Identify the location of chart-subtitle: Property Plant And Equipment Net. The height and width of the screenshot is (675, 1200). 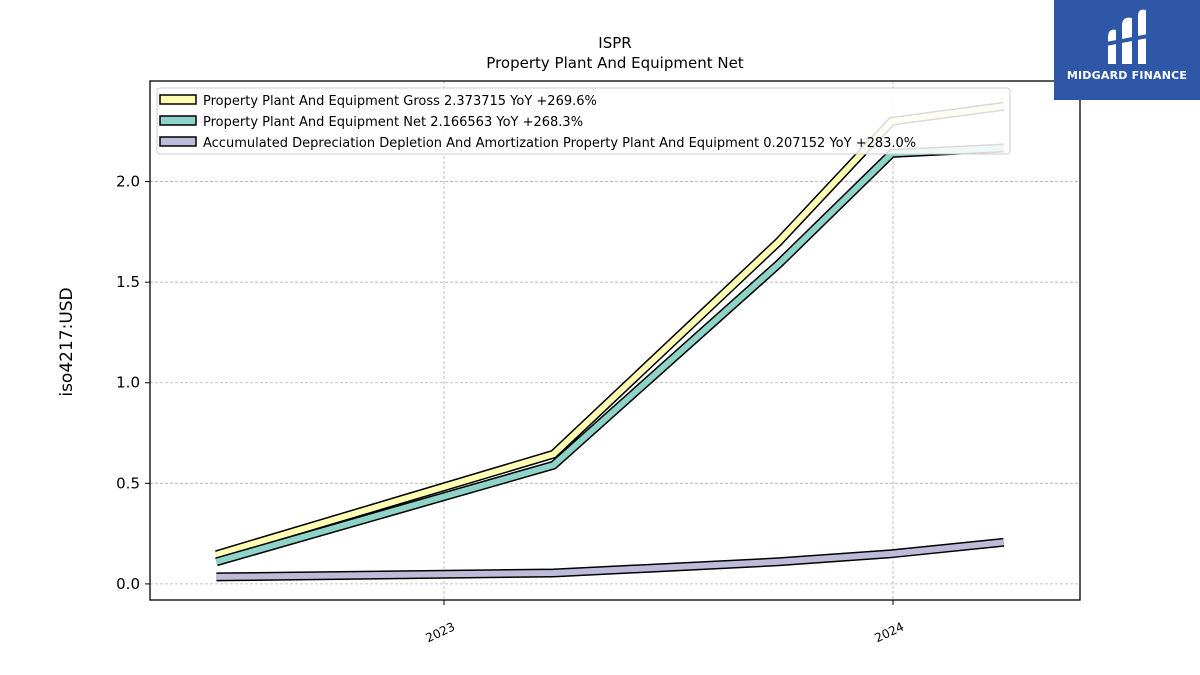
(614, 63).